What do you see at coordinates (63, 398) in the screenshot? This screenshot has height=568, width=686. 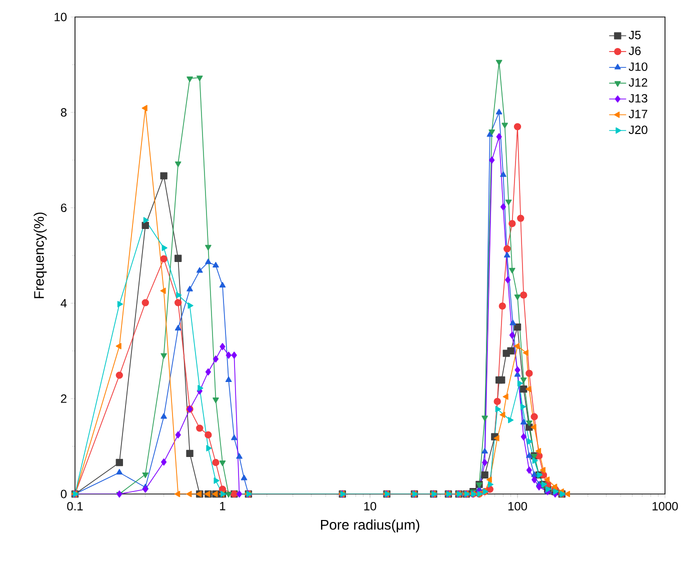 I see `y-tick-label: 2` at bounding box center [63, 398].